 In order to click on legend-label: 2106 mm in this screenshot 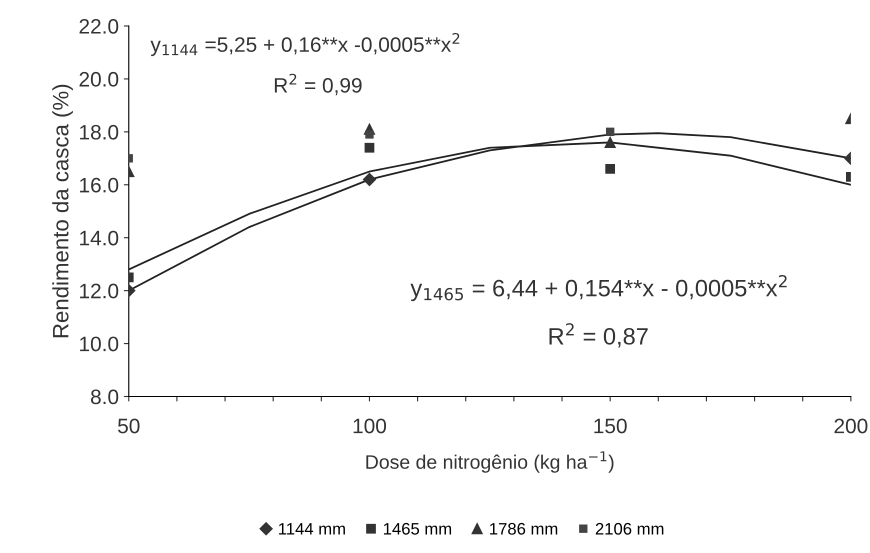, I will do `click(630, 528)`.